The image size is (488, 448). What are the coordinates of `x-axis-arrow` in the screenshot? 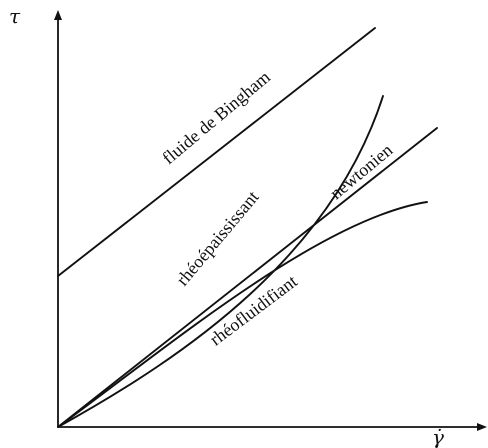 It's located at (482, 427).